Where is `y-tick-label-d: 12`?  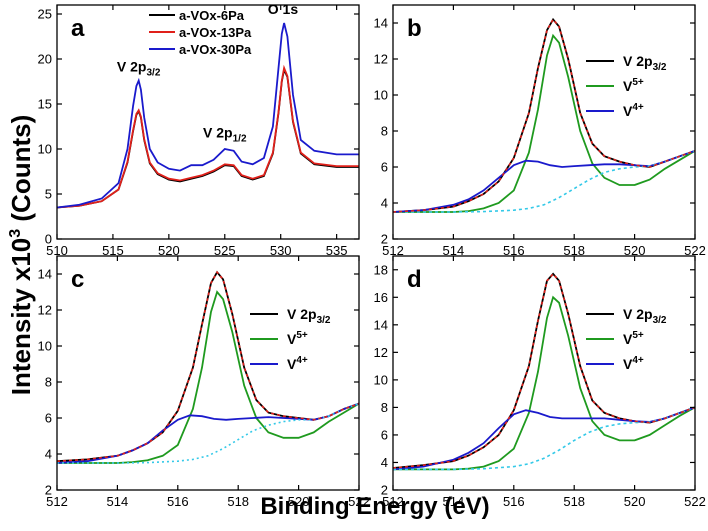 y-tick-label-d: 12 is located at coordinates (381, 352).